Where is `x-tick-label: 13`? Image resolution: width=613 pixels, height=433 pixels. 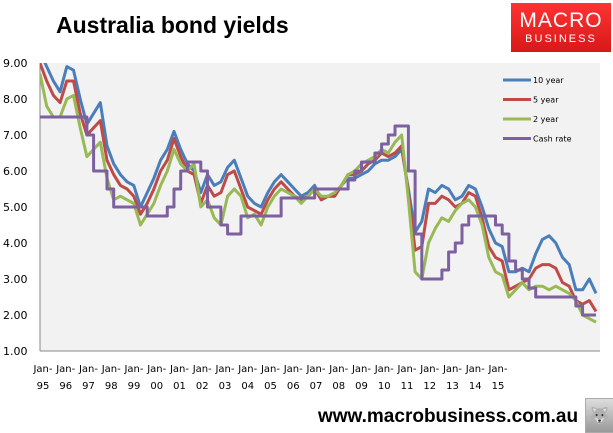
x-tick-label: 13 is located at coordinates (452, 386).